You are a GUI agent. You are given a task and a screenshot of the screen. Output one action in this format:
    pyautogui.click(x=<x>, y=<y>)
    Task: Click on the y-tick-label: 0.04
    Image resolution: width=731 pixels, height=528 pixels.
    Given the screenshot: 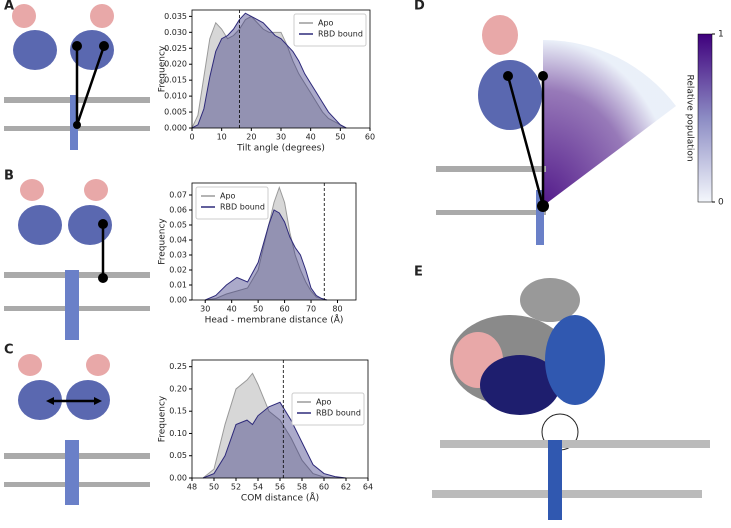 What is the action you would take?
    pyautogui.click(x=178, y=240)
    